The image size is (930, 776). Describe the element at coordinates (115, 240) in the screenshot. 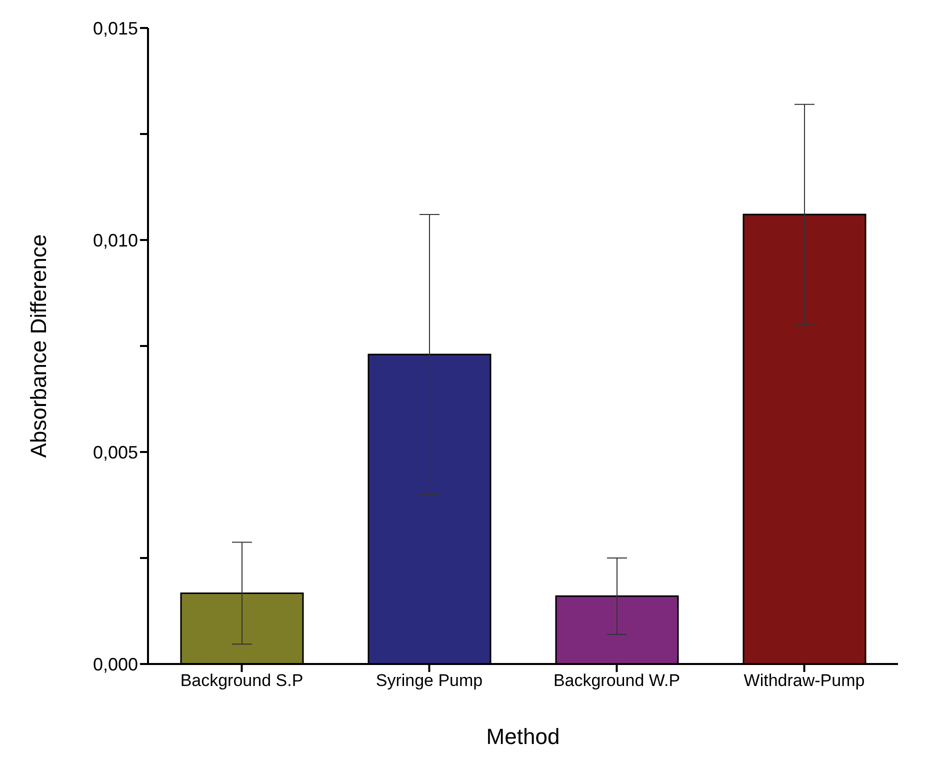

I see `y-tick-label: 0,010` at that location.